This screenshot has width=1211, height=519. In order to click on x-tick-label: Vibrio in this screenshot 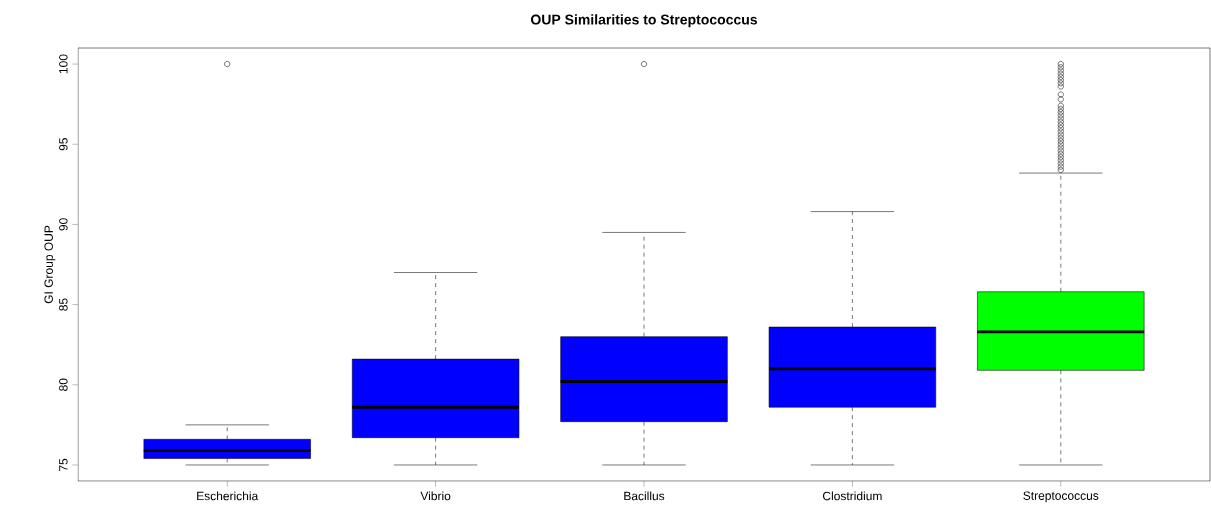, I will do `click(435, 496)`.